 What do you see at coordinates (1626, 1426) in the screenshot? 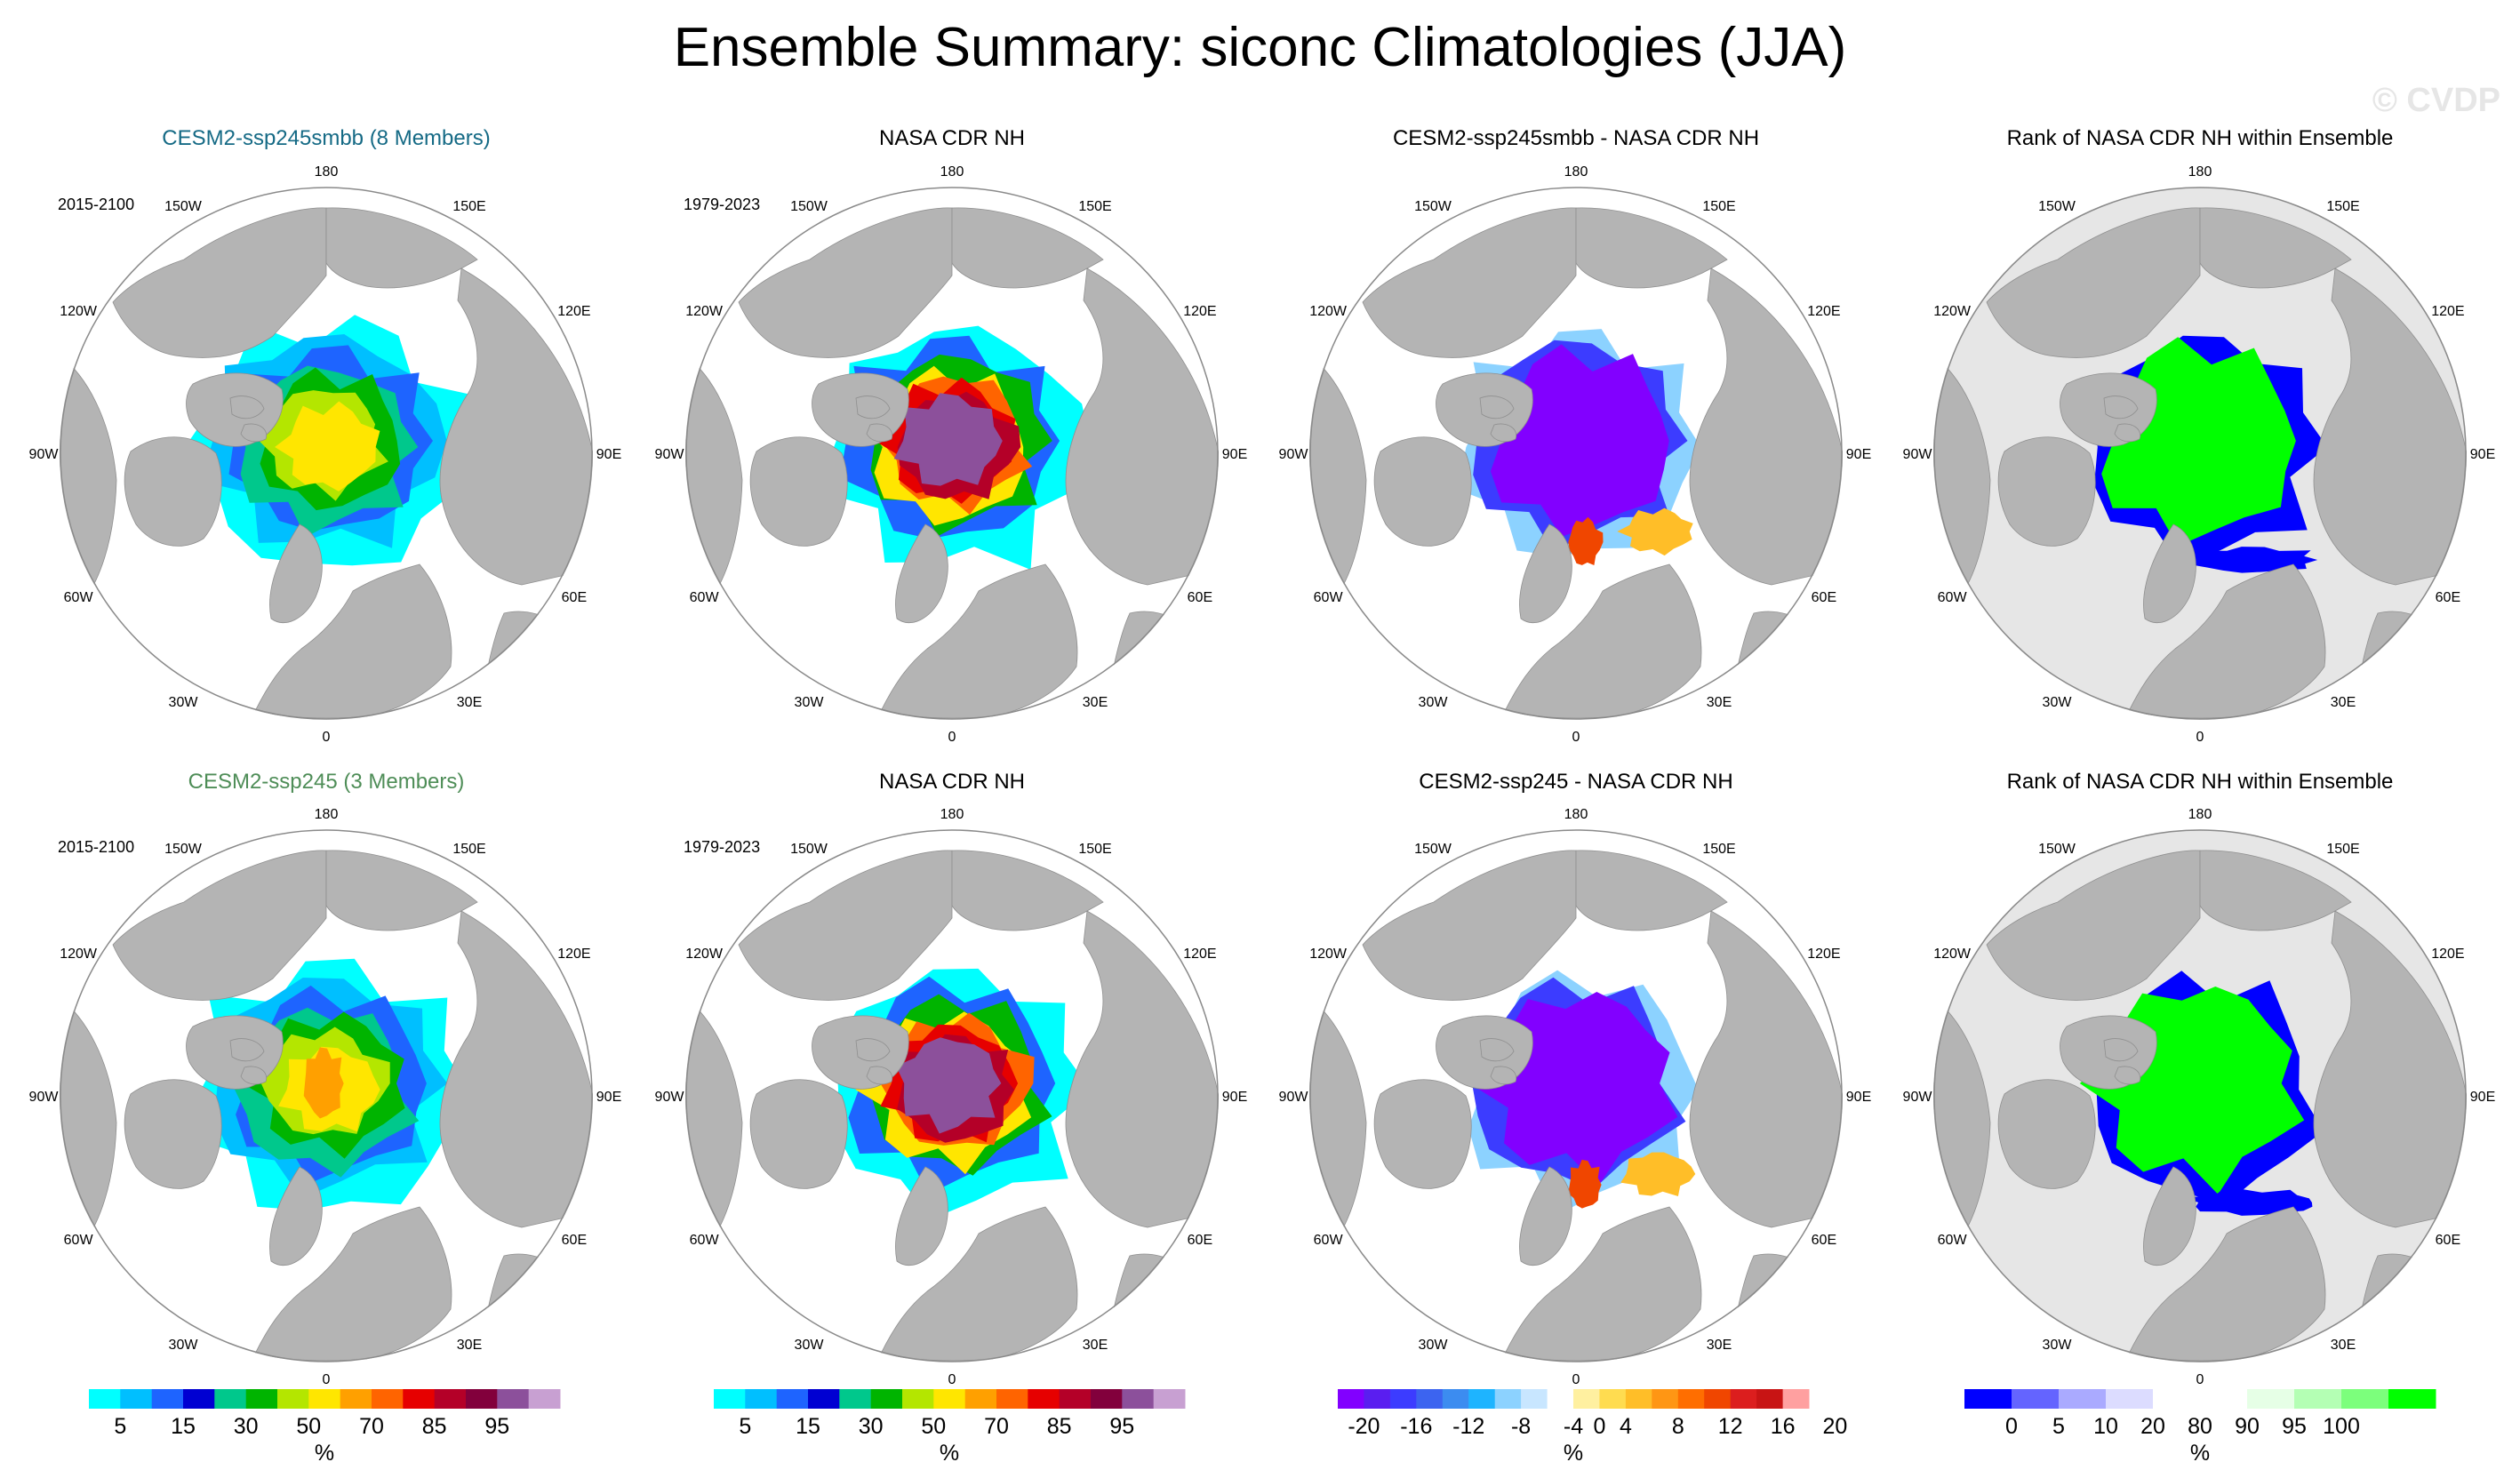
I see `colorbar-tick-label: 4` at bounding box center [1626, 1426].